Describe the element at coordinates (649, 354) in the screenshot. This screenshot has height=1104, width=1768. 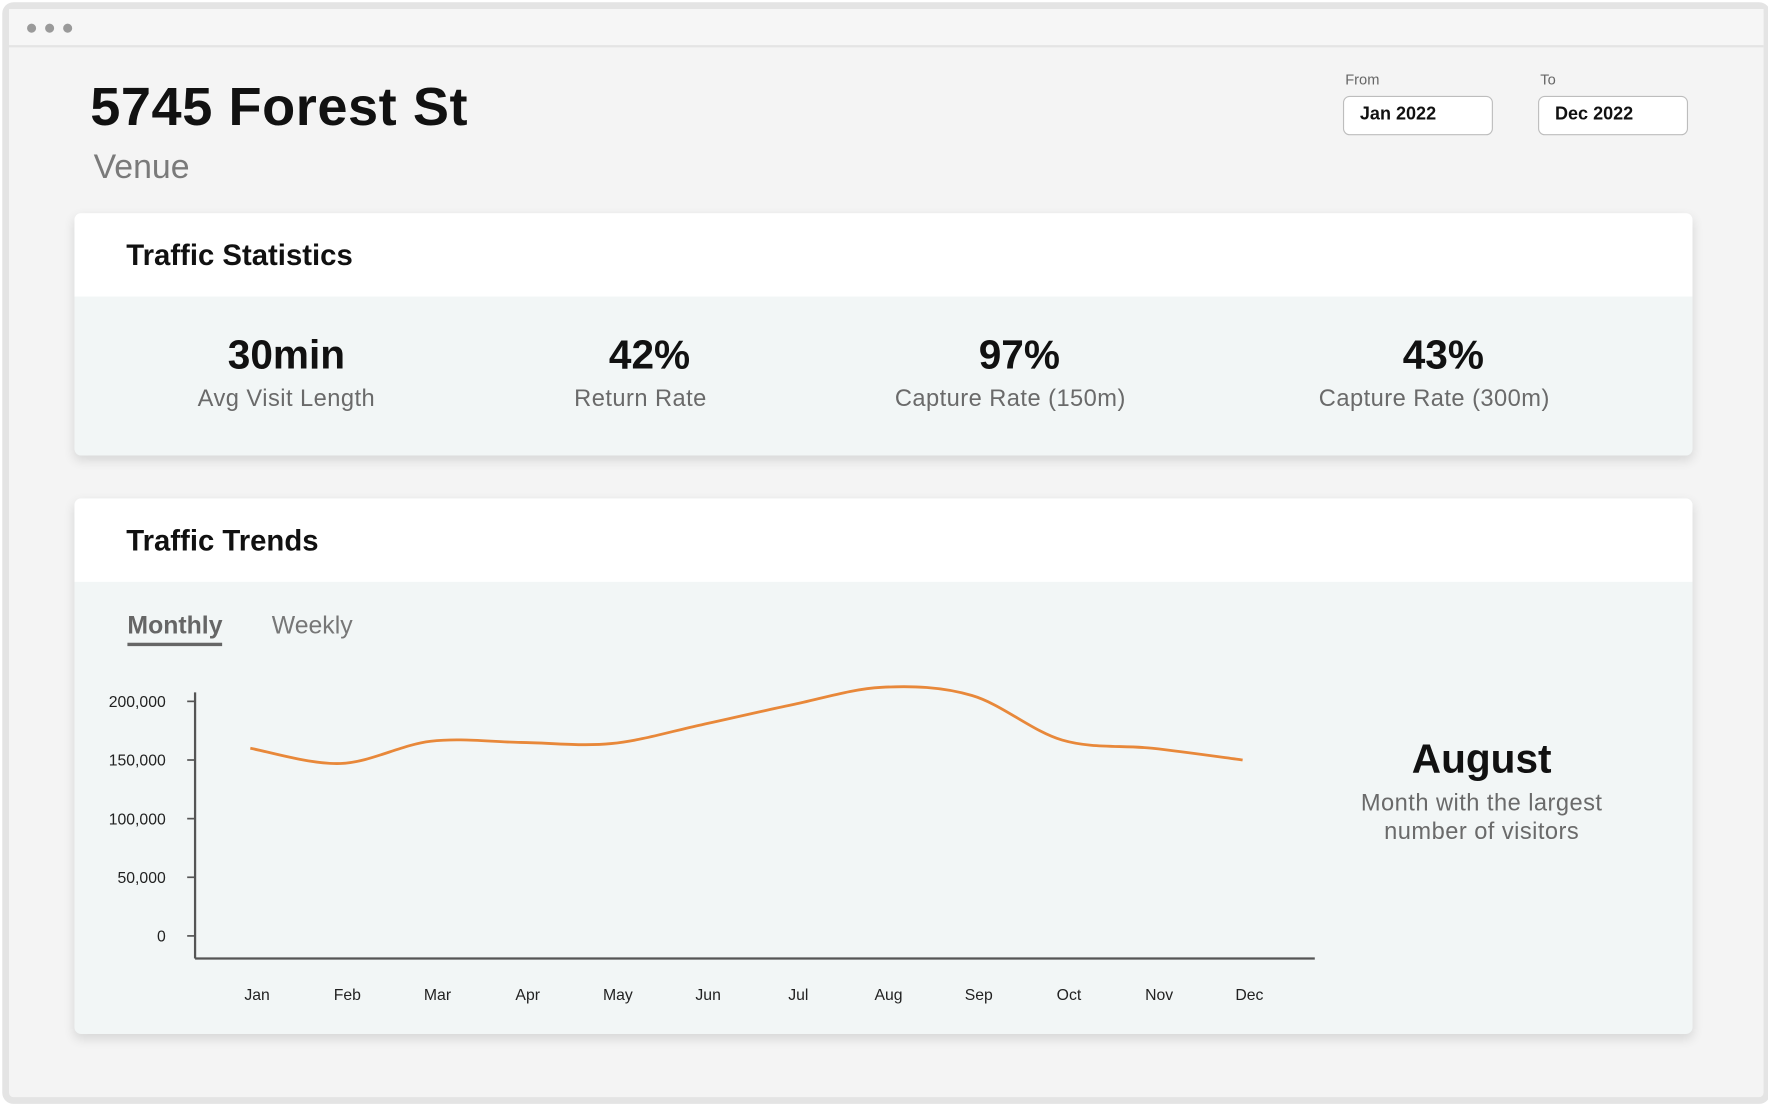
I see `stat-value: 42%` at that location.